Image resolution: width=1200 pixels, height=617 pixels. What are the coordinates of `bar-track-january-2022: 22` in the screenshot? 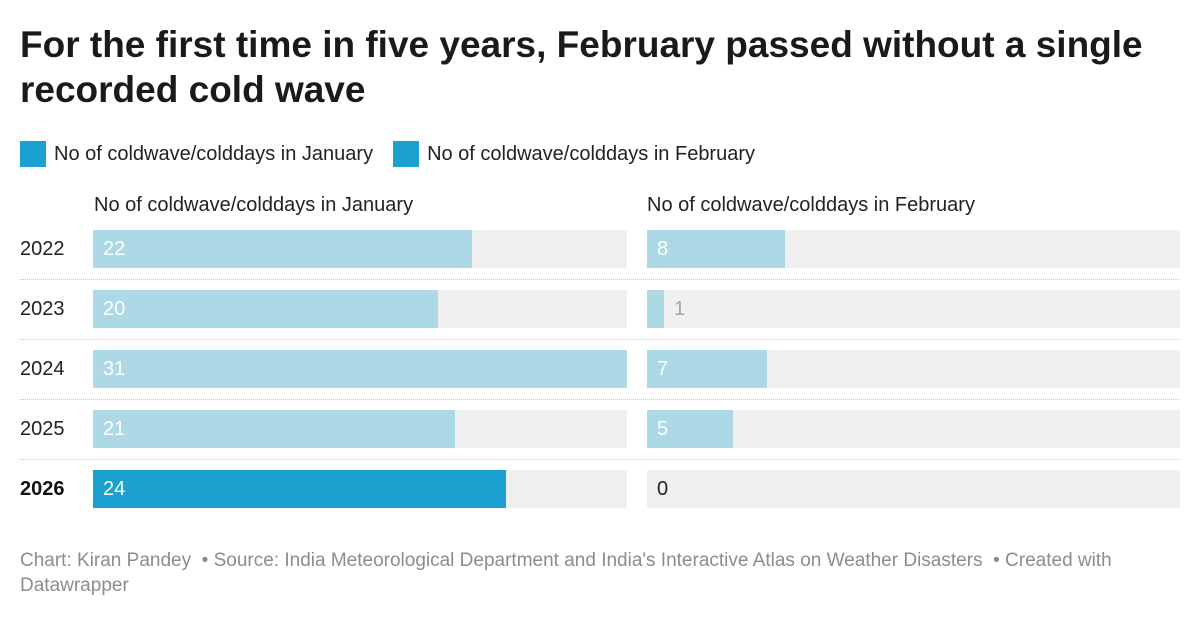 It's located at (360, 249).